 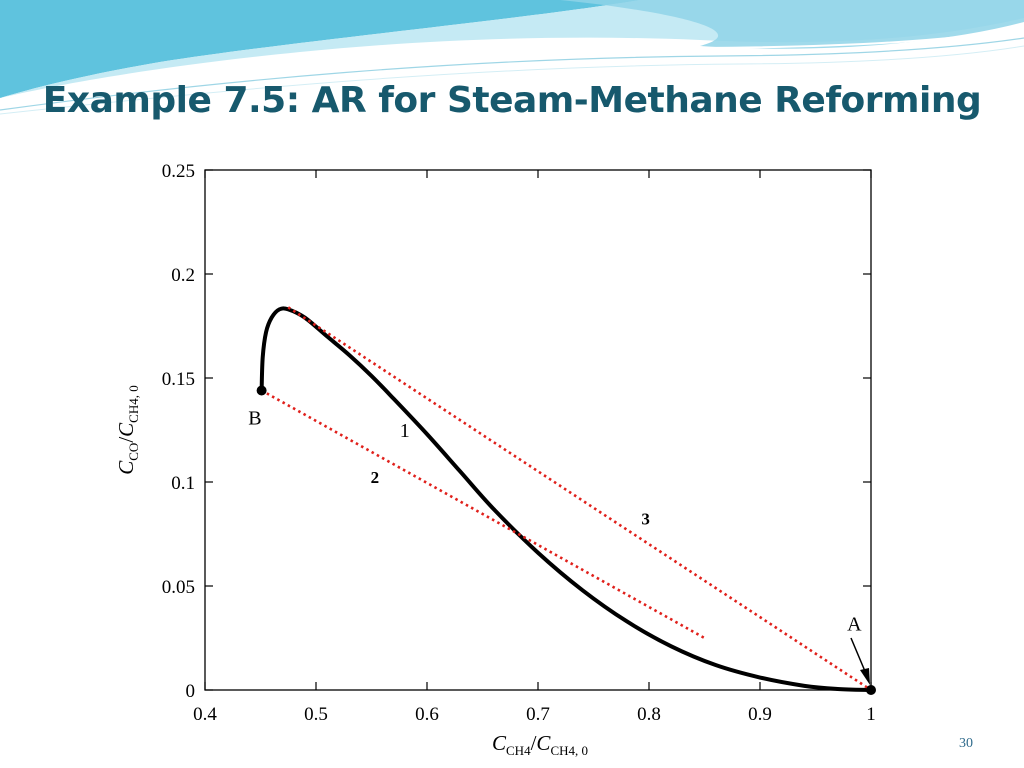 I want to click on y-tick-label: 0.2, so click(x=183, y=275).